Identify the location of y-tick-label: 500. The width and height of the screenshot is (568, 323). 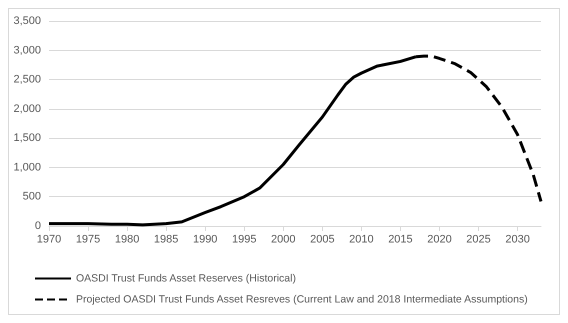
(31, 196).